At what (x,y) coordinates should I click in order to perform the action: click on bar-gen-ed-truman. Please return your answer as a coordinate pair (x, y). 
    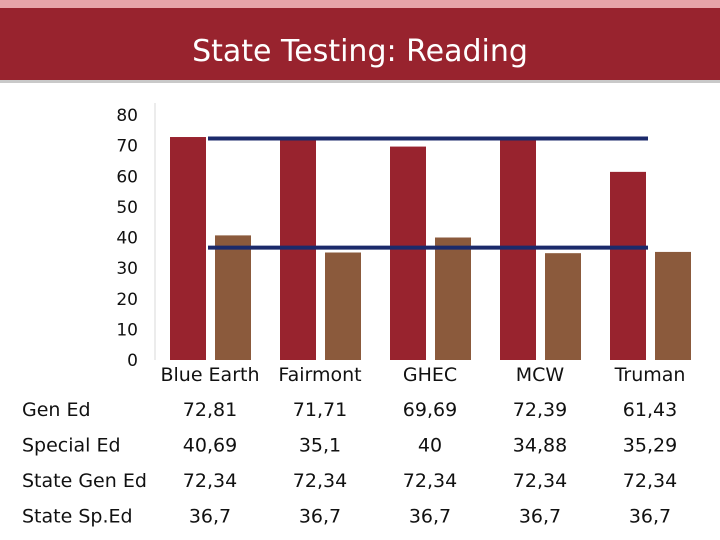
    Looking at the image, I should click on (628, 265).